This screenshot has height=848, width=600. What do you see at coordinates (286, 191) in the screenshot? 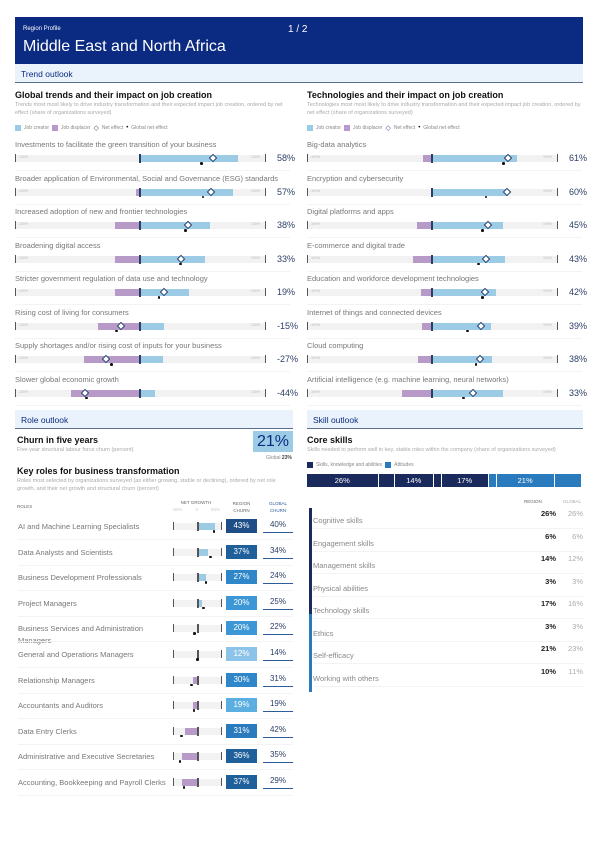
I see `net-value: 57%` at bounding box center [286, 191].